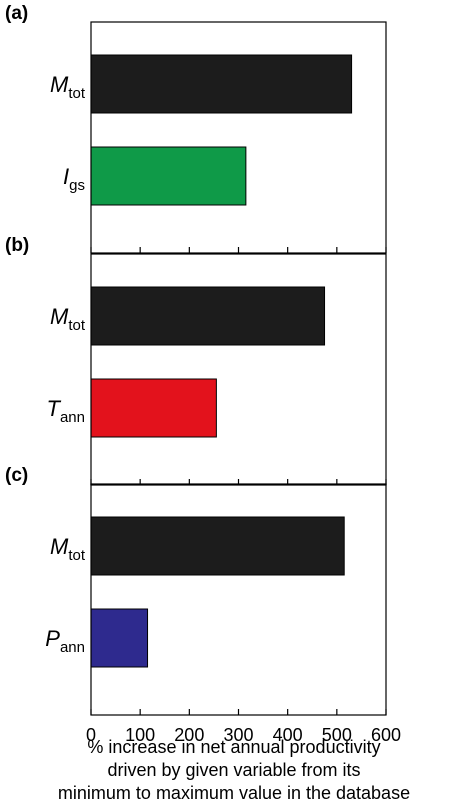  I want to click on x-tick-label: 600, so click(386, 735).